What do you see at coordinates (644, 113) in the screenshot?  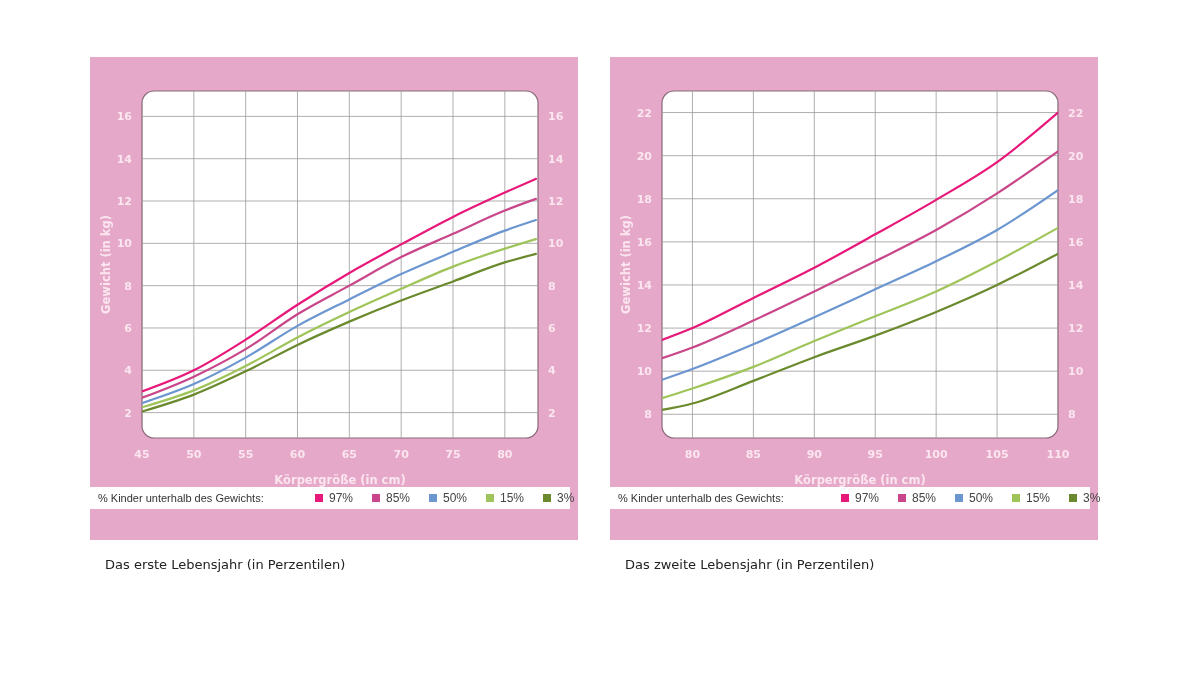 I see `y-tick-label: 22` at bounding box center [644, 113].